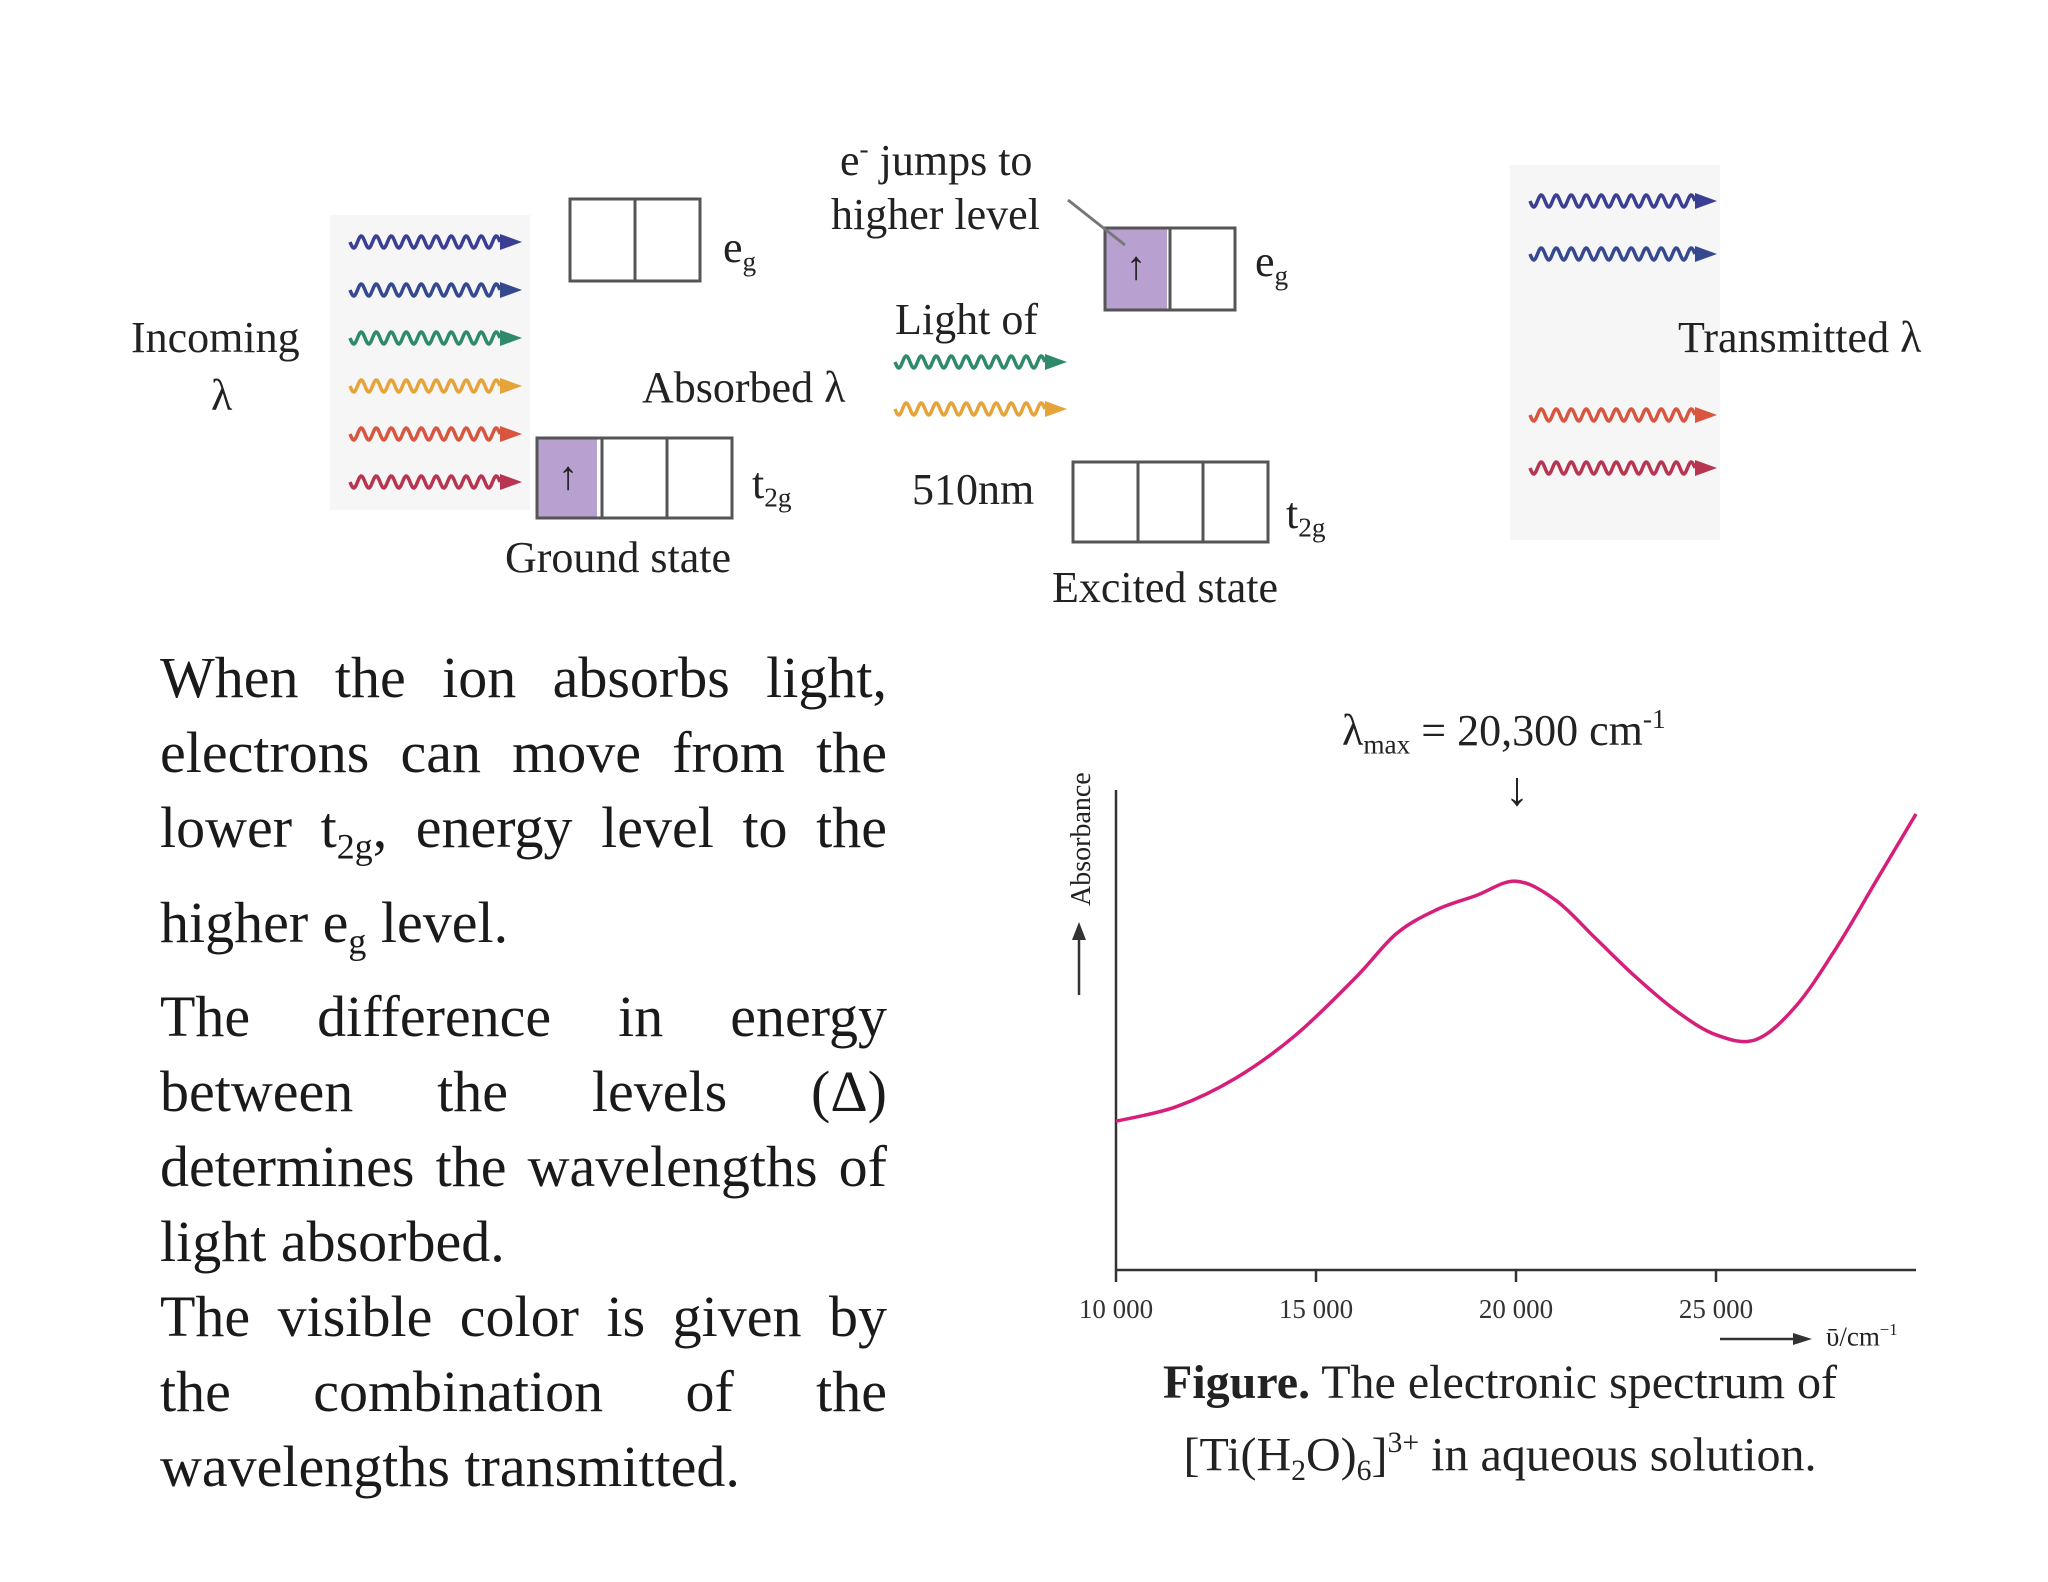 Image resolution: width=2048 pixels, height=1582 pixels. I want to click on pointer-line, so click(1096, 222).